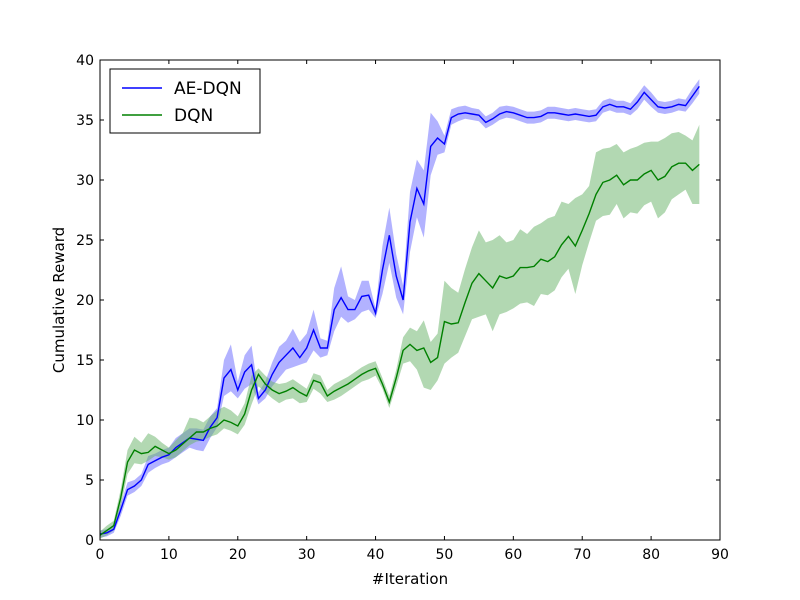 The width and height of the screenshot is (800, 600). I want to click on legend: AE-DQN DQN, so click(185, 101).